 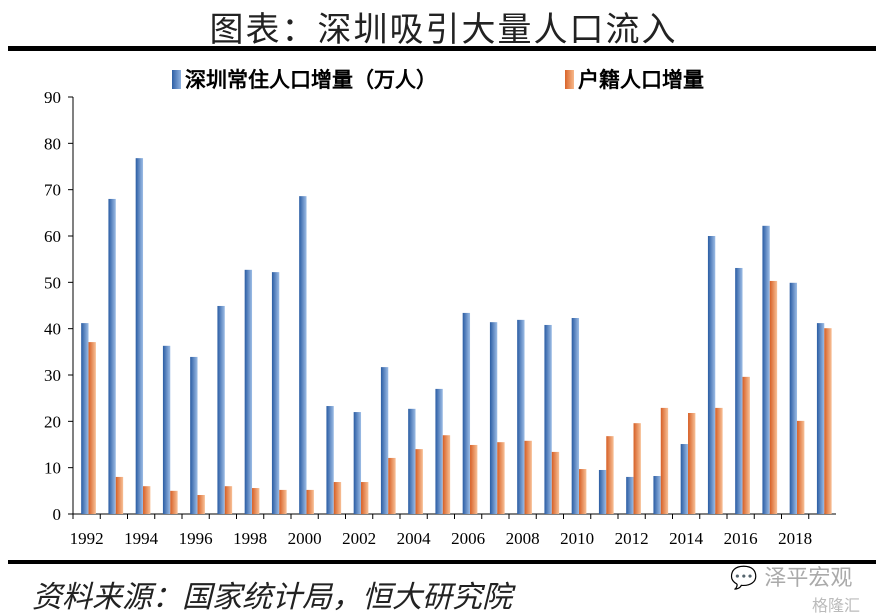 I want to click on page-title: 图表：深圳吸引大量人口流入, so click(x=443, y=30).